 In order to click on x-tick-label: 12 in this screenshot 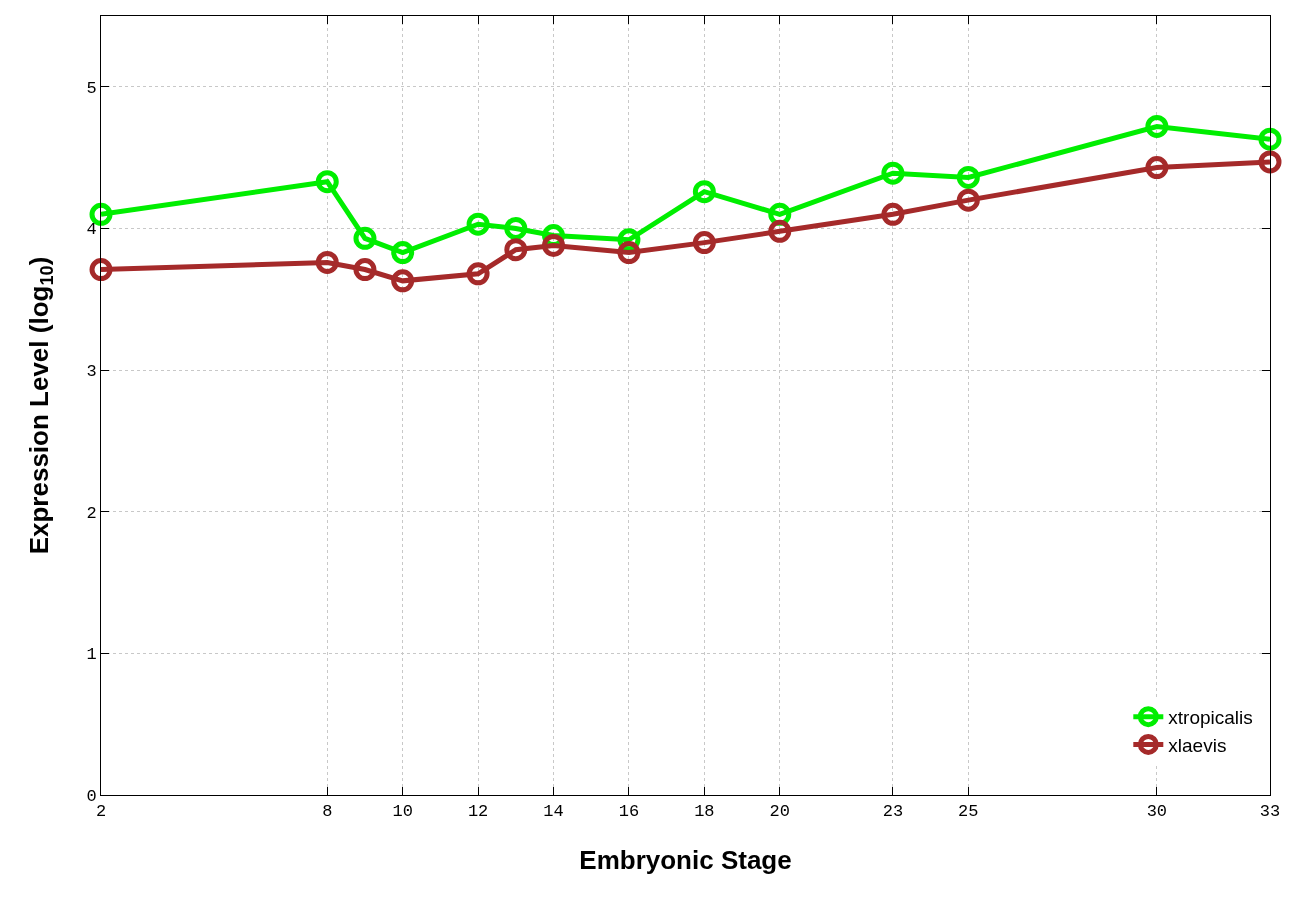, I will do `click(478, 812)`.